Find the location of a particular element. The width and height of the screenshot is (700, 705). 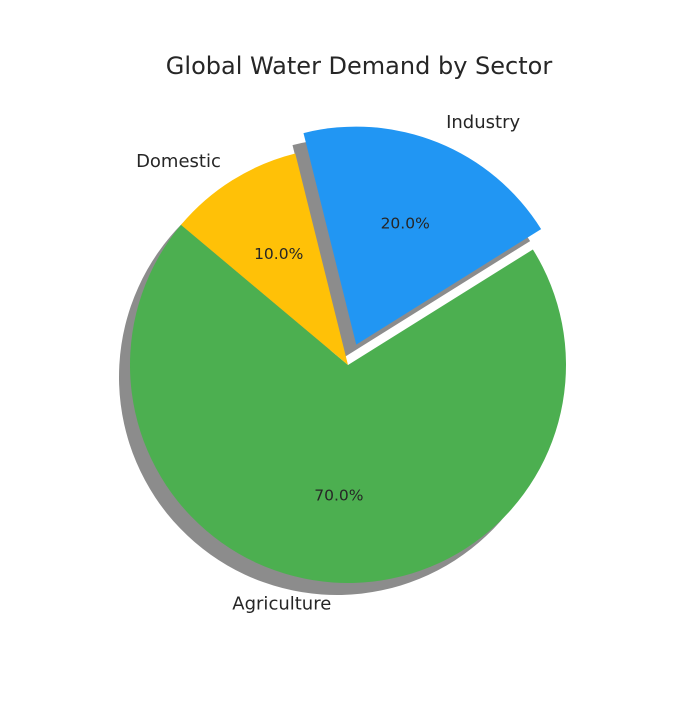

label-industry: Industry is located at coordinates (483, 122).